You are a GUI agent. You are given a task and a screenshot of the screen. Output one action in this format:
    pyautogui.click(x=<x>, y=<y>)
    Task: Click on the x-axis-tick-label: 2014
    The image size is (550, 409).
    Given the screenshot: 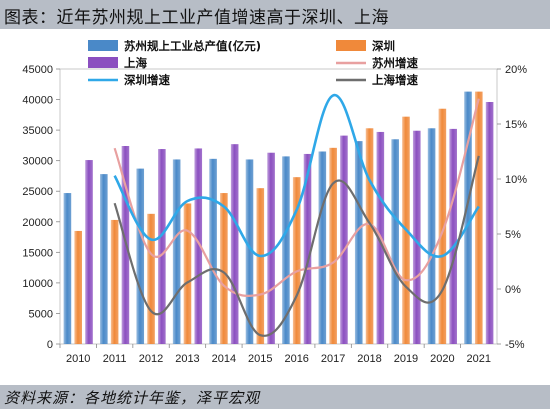 What is the action you would take?
    pyautogui.click(x=224, y=359)
    